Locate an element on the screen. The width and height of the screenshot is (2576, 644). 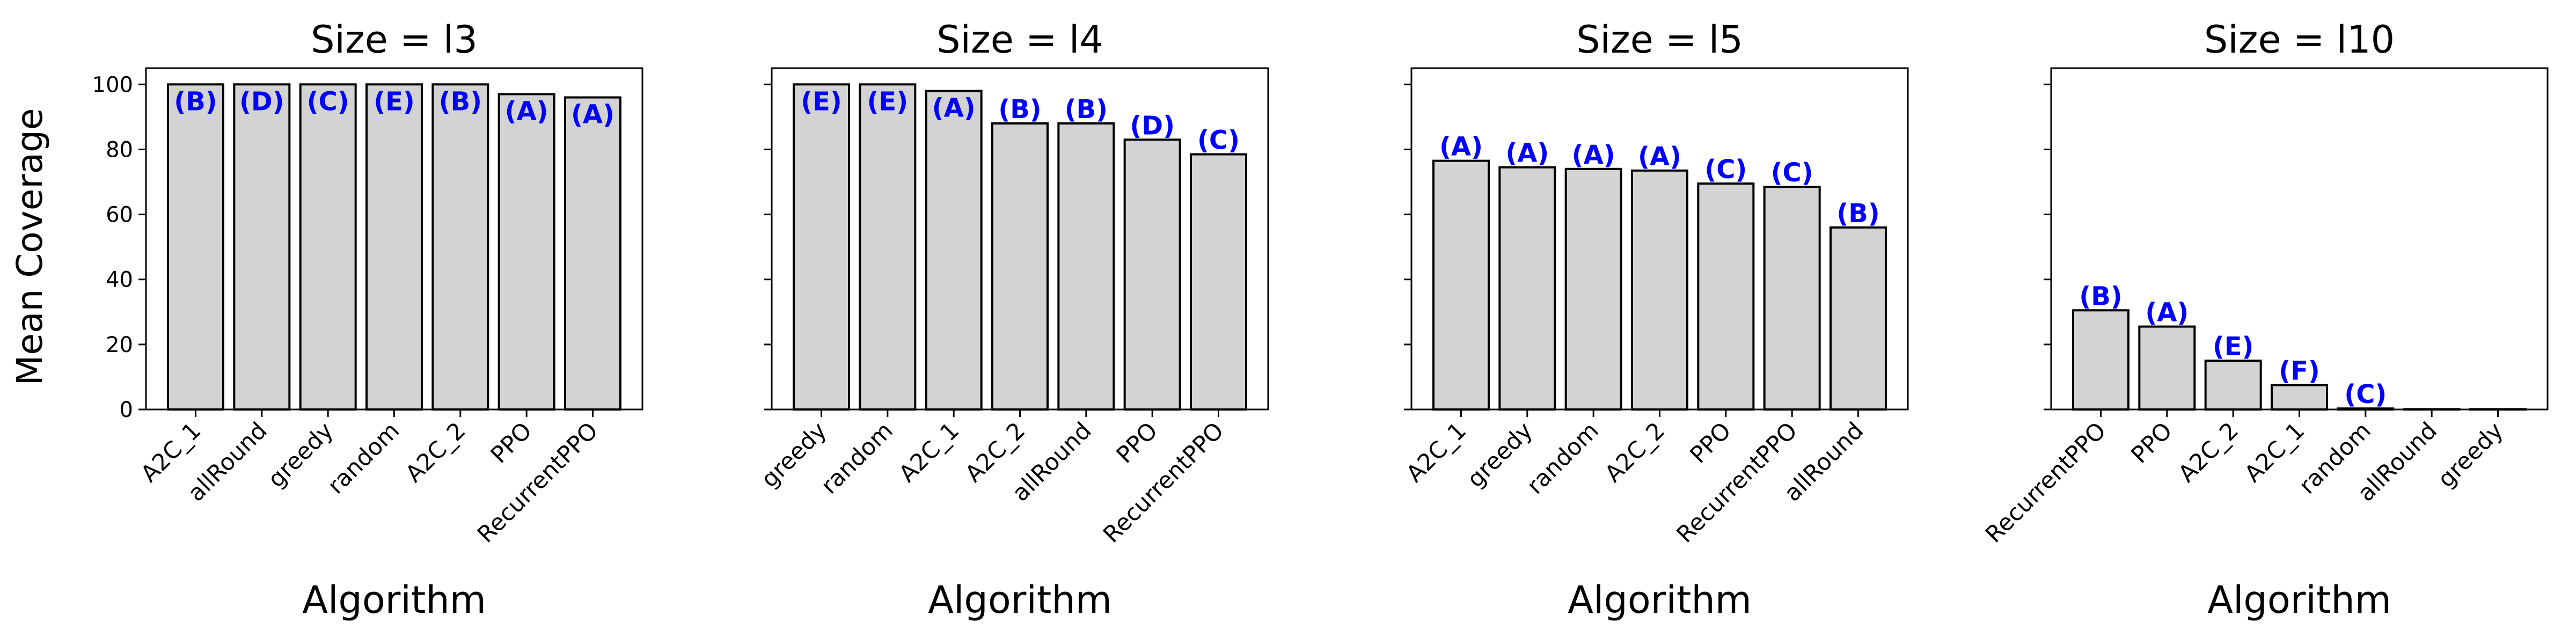
panel-title: Size = l3 is located at coordinates (394, 40).